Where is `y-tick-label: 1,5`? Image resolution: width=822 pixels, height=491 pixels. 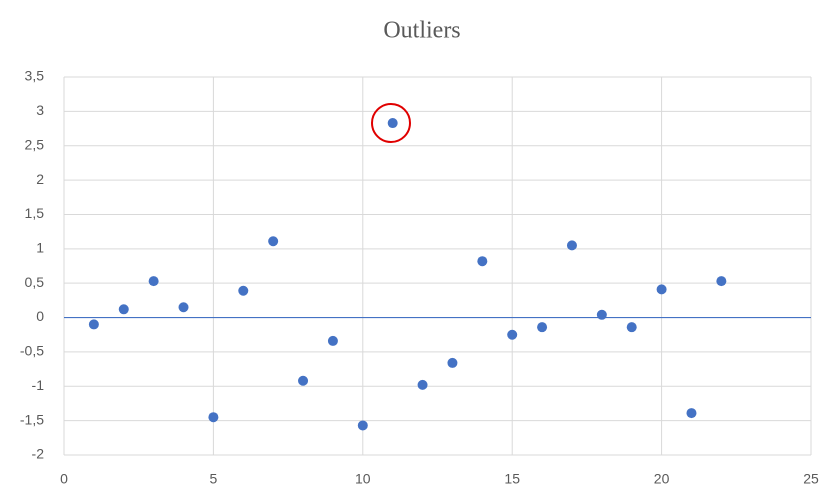 y-tick-label: 1,5 is located at coordinates (35, 213).